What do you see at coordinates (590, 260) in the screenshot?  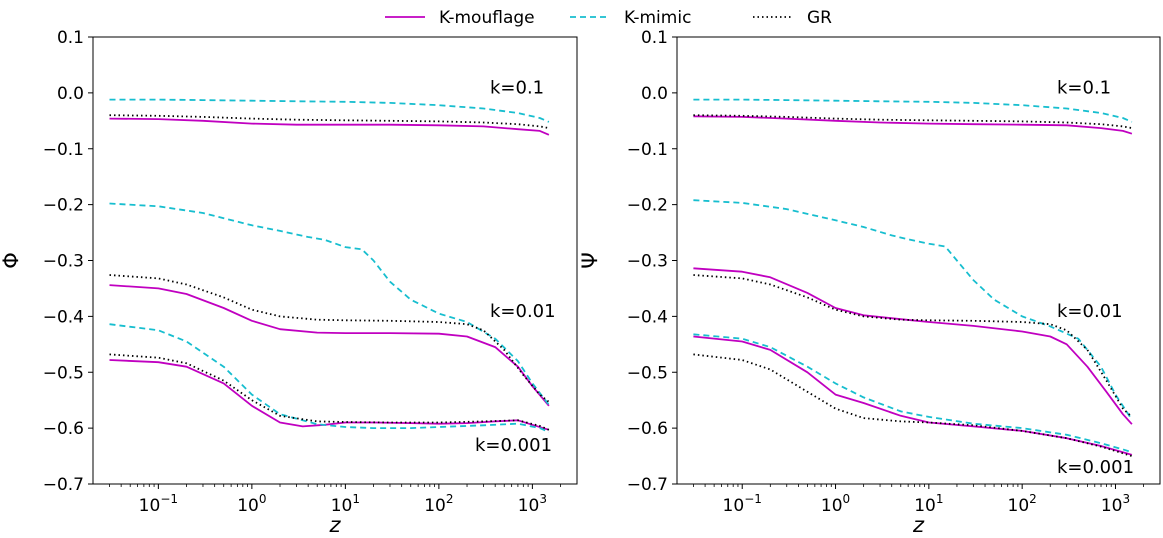 I see `y-axis-label: Ψ` at bounding box center [590, 260].